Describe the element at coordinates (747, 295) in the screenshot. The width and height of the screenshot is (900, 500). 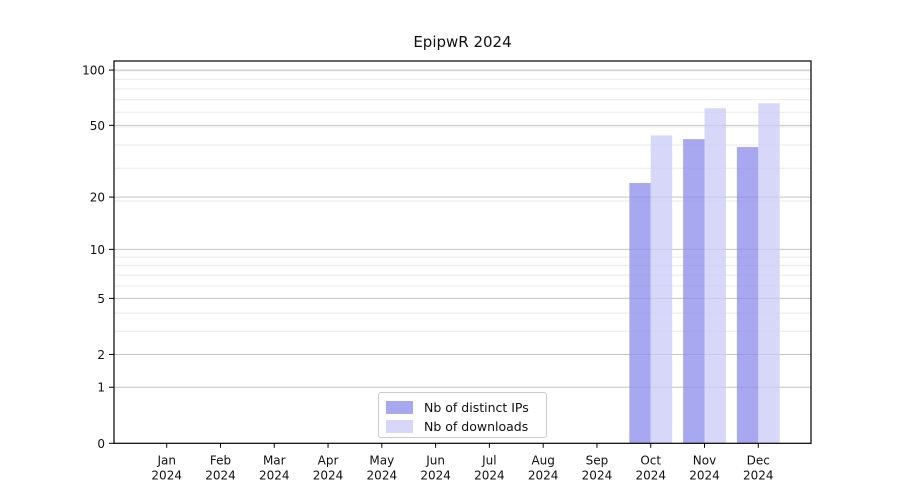
I see `bar-0-dec` at that location.